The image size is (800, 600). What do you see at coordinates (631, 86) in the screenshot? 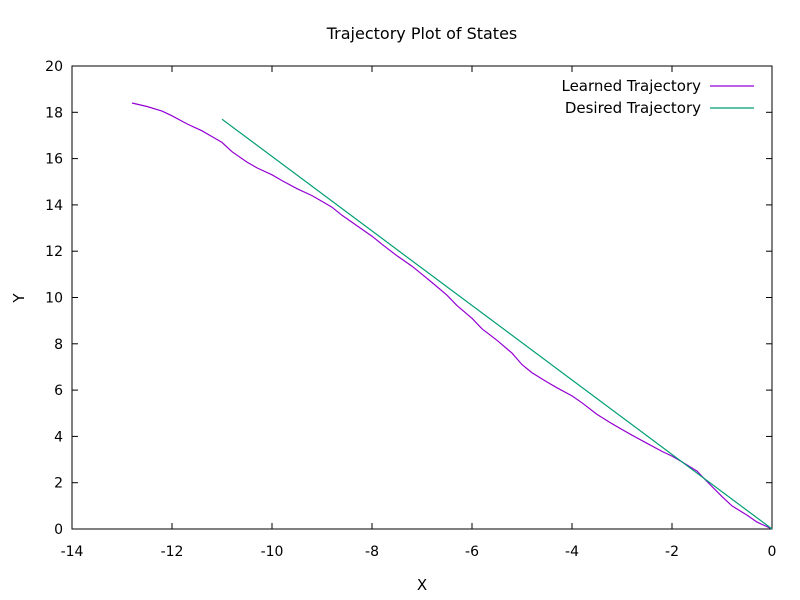
I see `legend-label: Learned Trajectory` at bounding box center [631, 86].